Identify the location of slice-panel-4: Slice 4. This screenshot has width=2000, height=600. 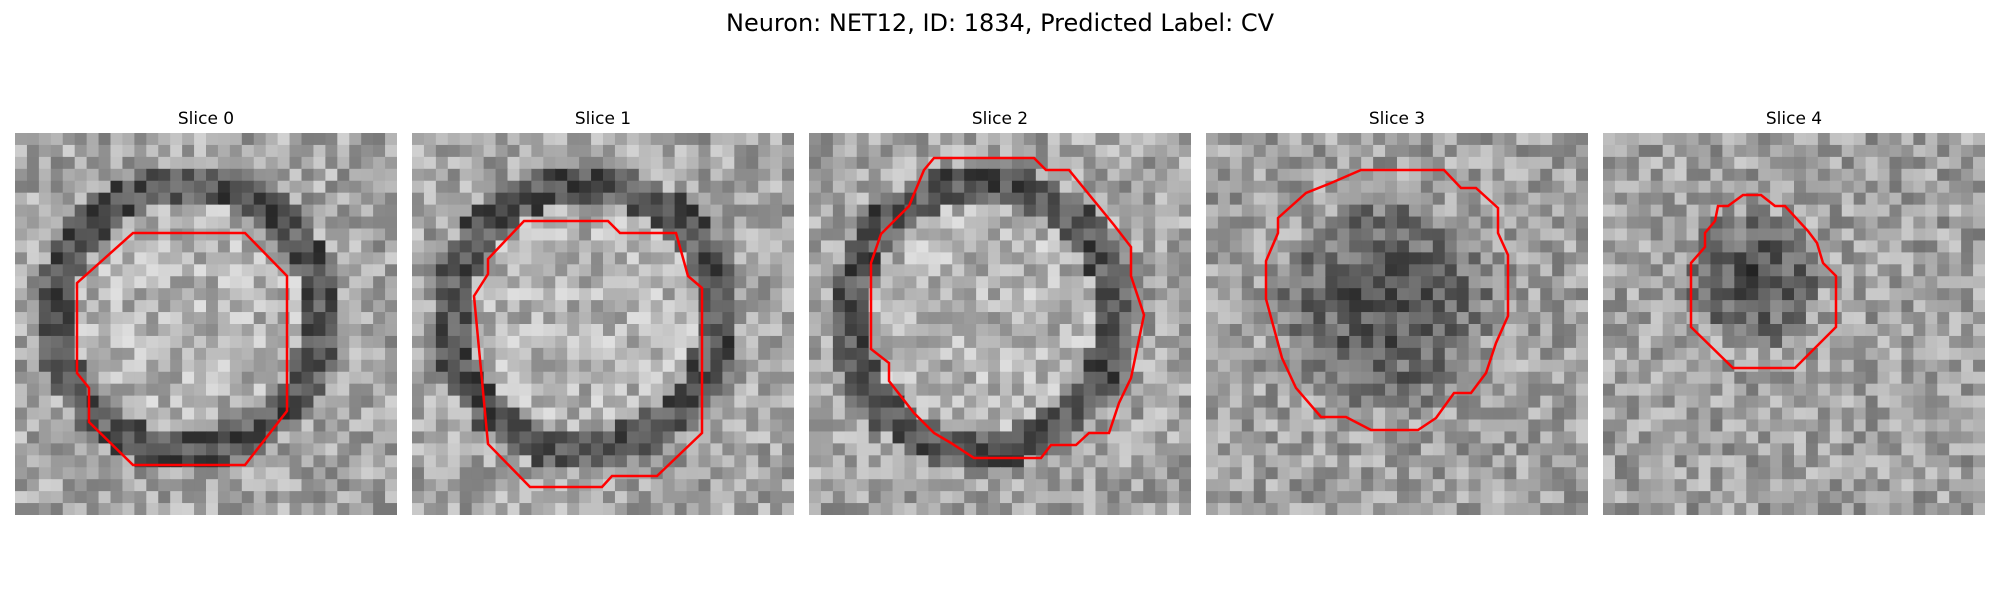
(1794, 311).